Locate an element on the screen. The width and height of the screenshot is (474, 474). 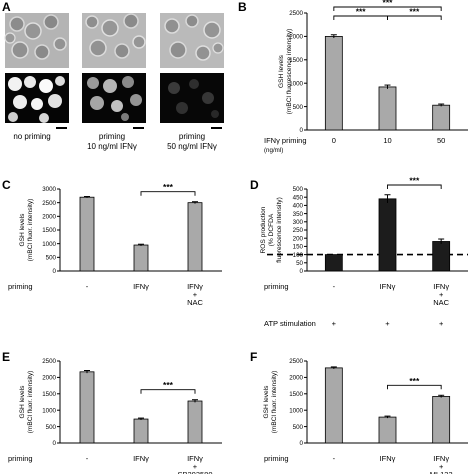
y-tick-label: 450 is located at coordinates (298, 197).